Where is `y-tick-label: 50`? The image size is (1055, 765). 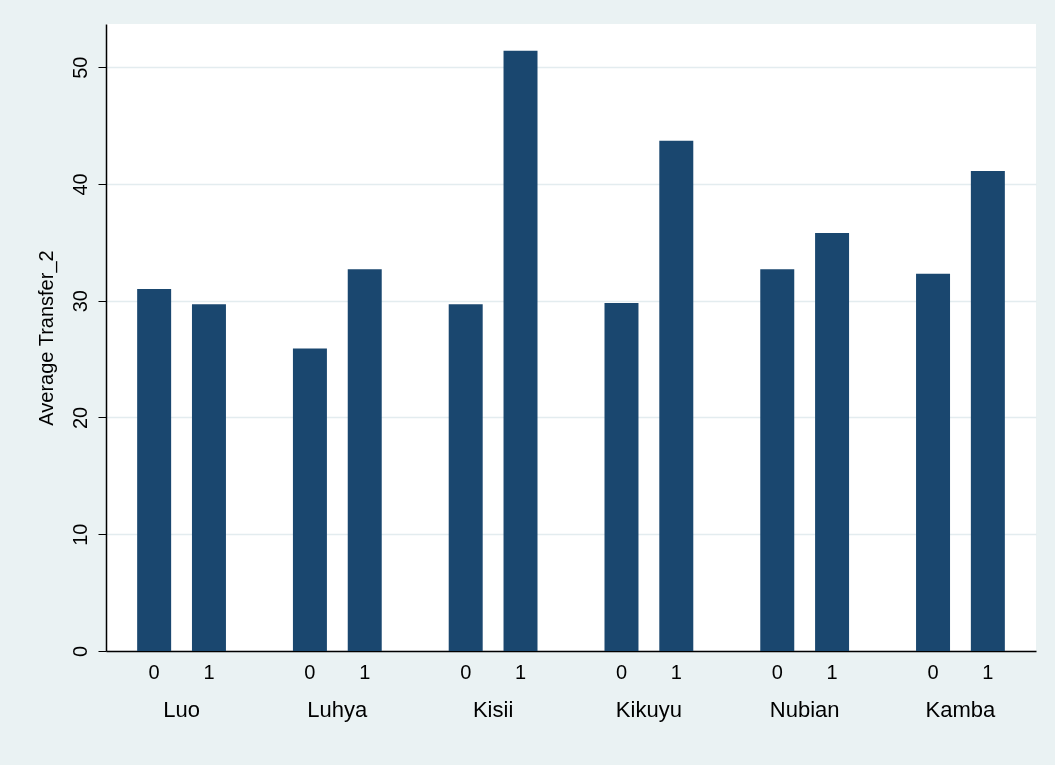
y-tick-label: 50 is located at coordinates (79, 67).